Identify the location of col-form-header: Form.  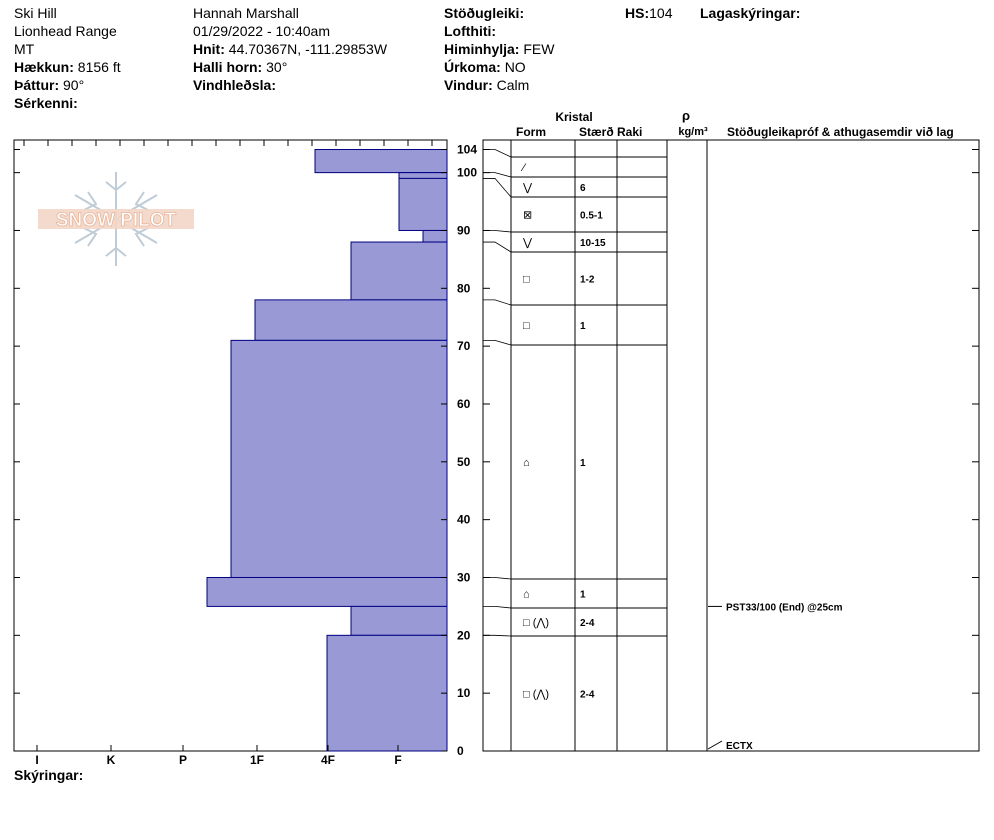
(531, 132).